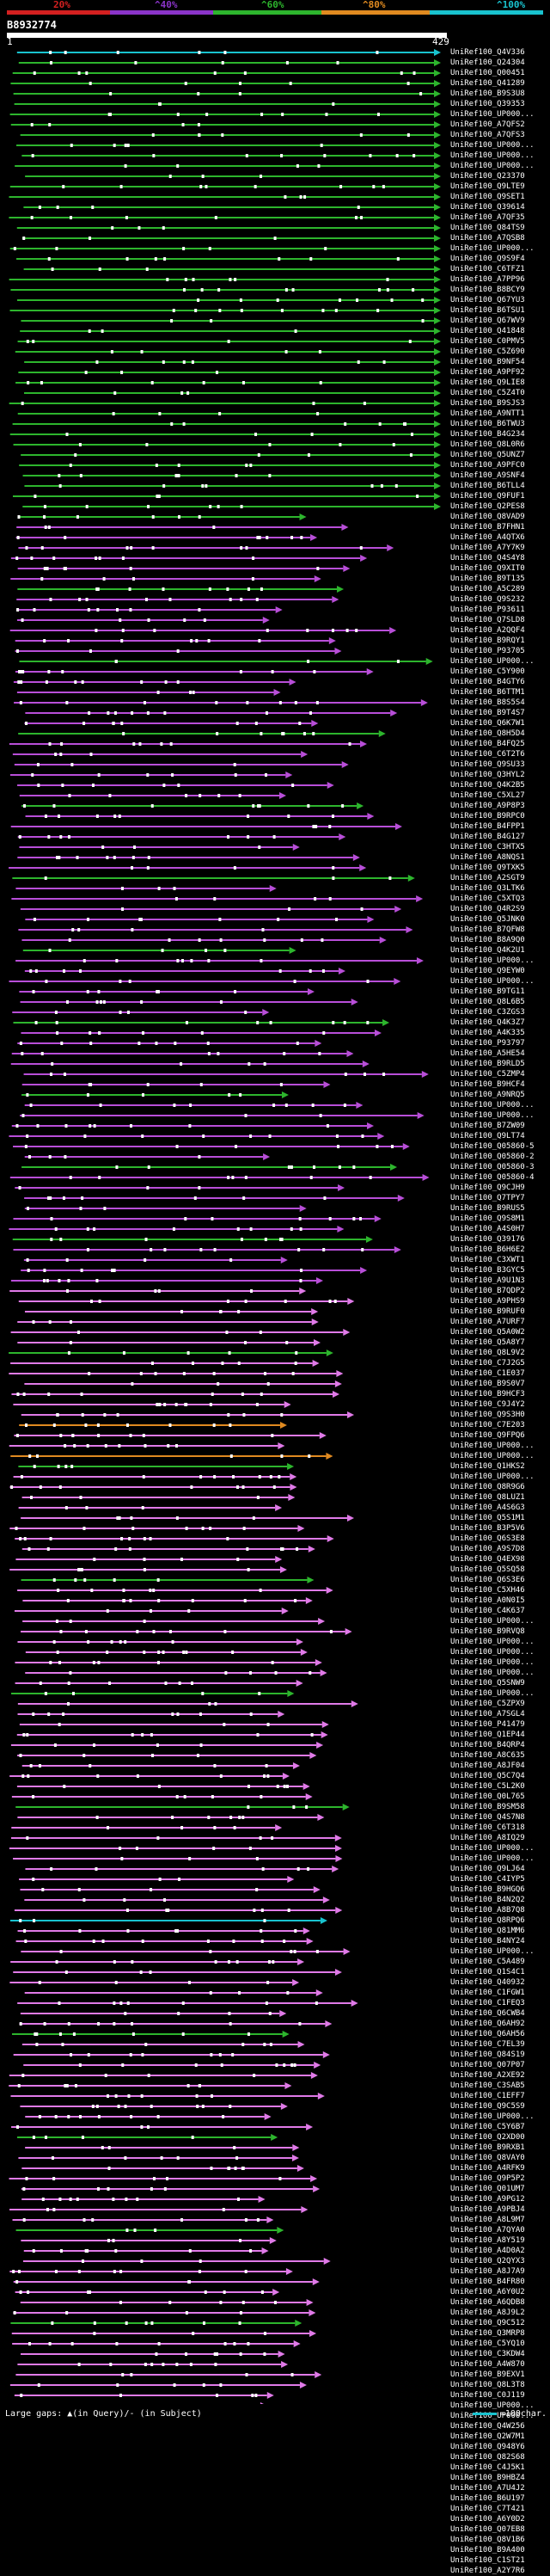 The width and height of the screenshot is (550, 2576). Describe the element at coordinates (487, 1260) in the screenshot. I see `hit-label: UniRef100_C3XWT1` at that location.